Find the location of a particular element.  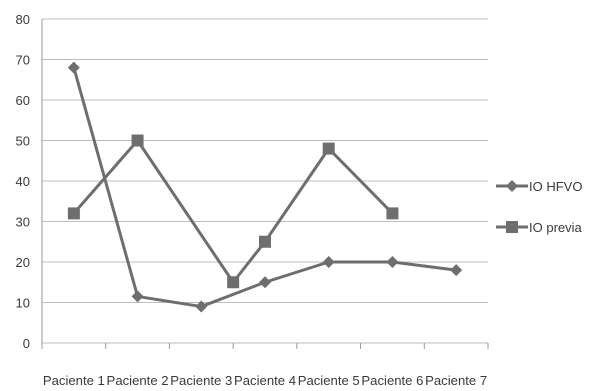

y-tick-label: 40 is located at coordinates (23, 181).